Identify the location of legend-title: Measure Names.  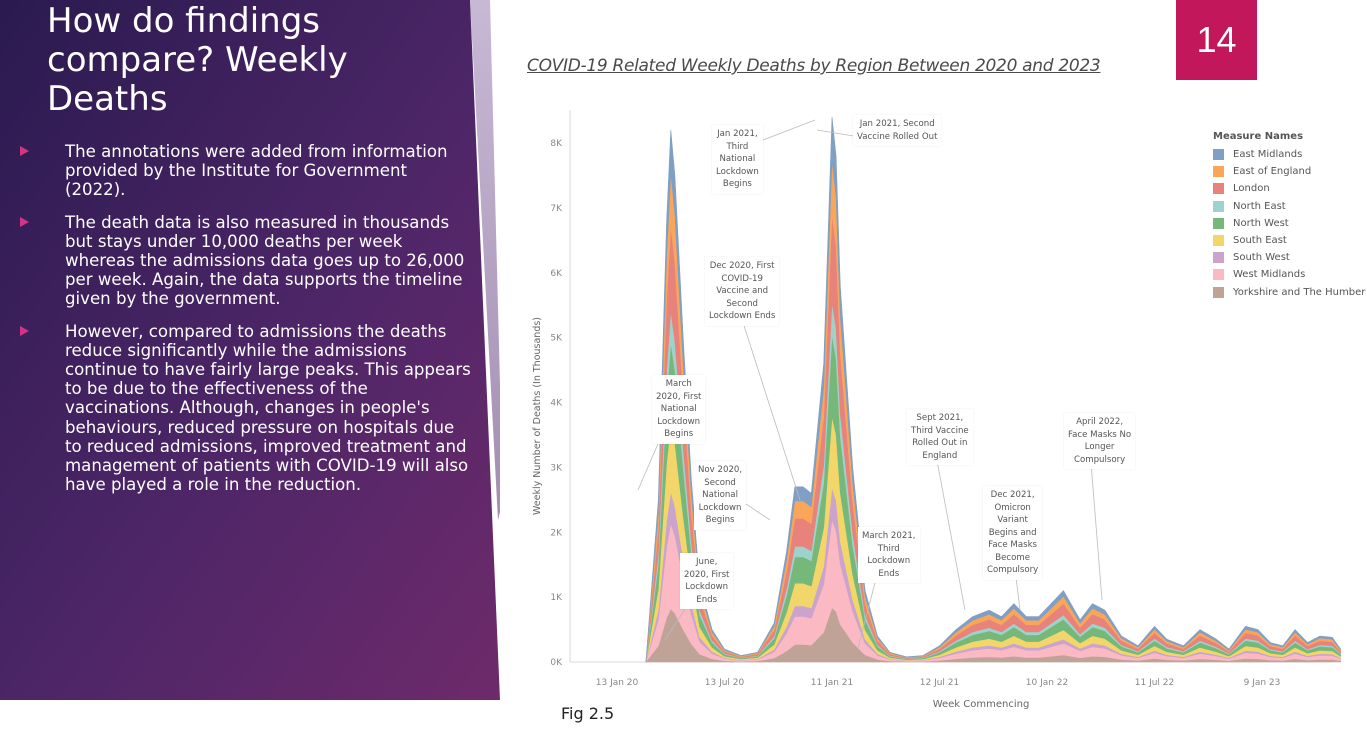
(1258, 136).